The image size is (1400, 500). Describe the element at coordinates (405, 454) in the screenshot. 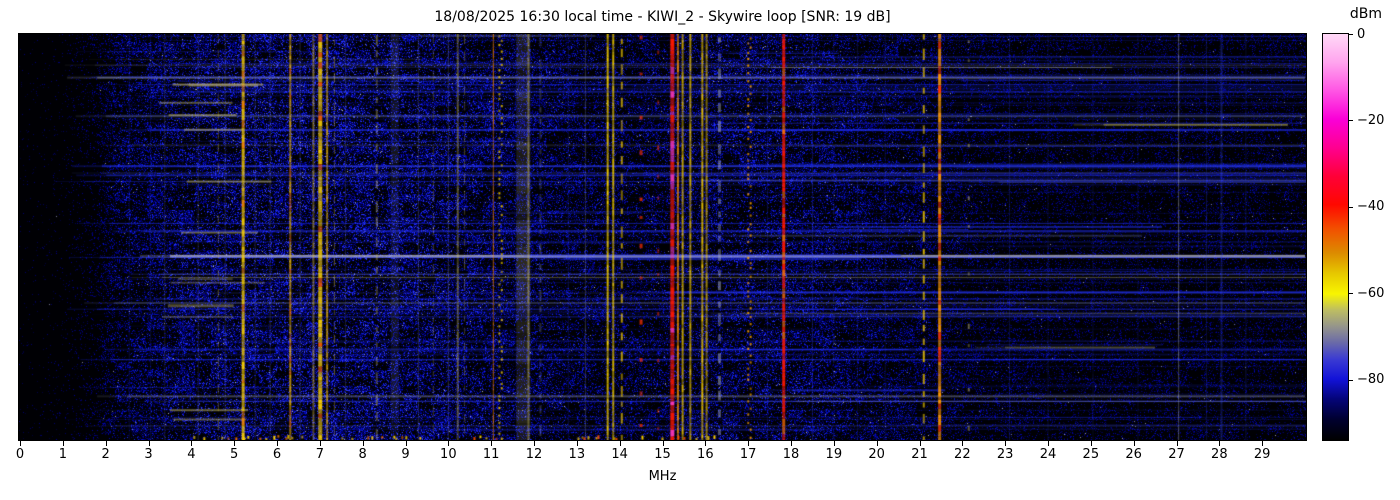

I see `x-tick-label: 9` at that location.